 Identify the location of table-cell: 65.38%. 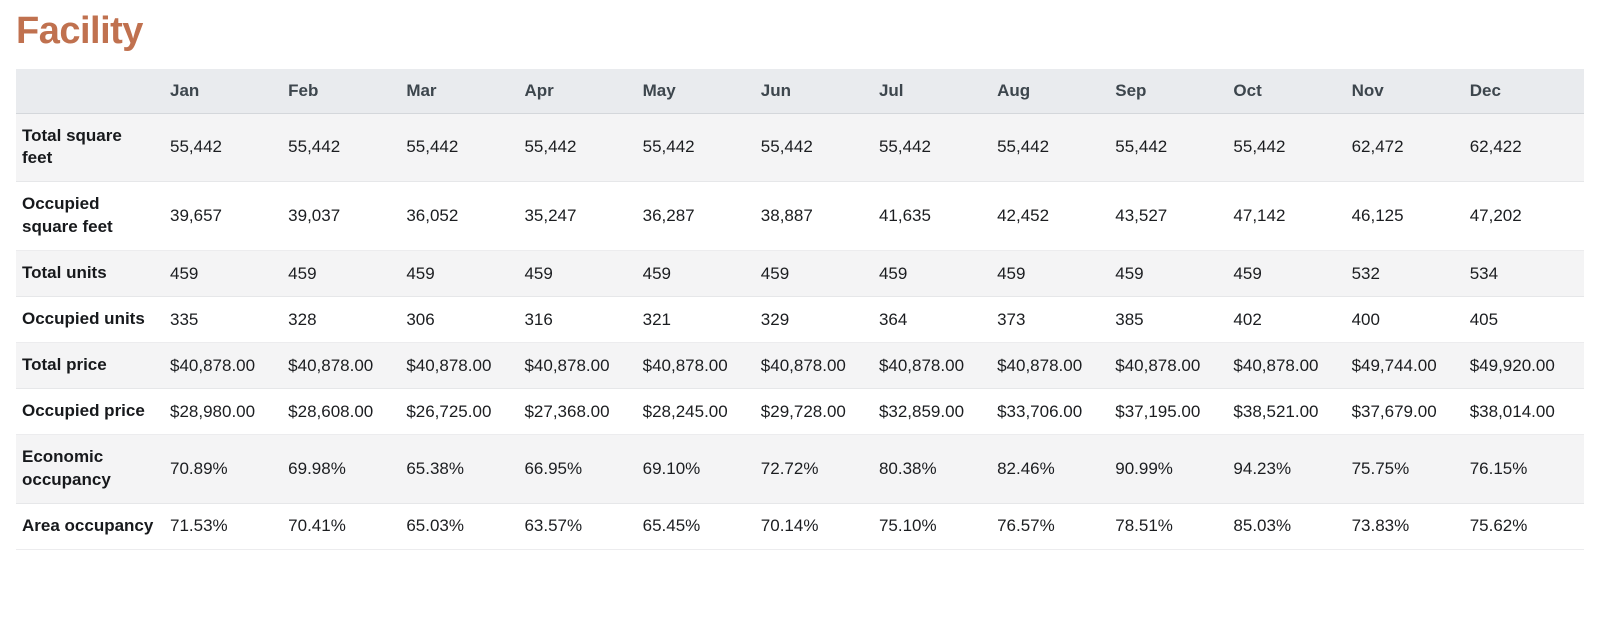
(435, 468).